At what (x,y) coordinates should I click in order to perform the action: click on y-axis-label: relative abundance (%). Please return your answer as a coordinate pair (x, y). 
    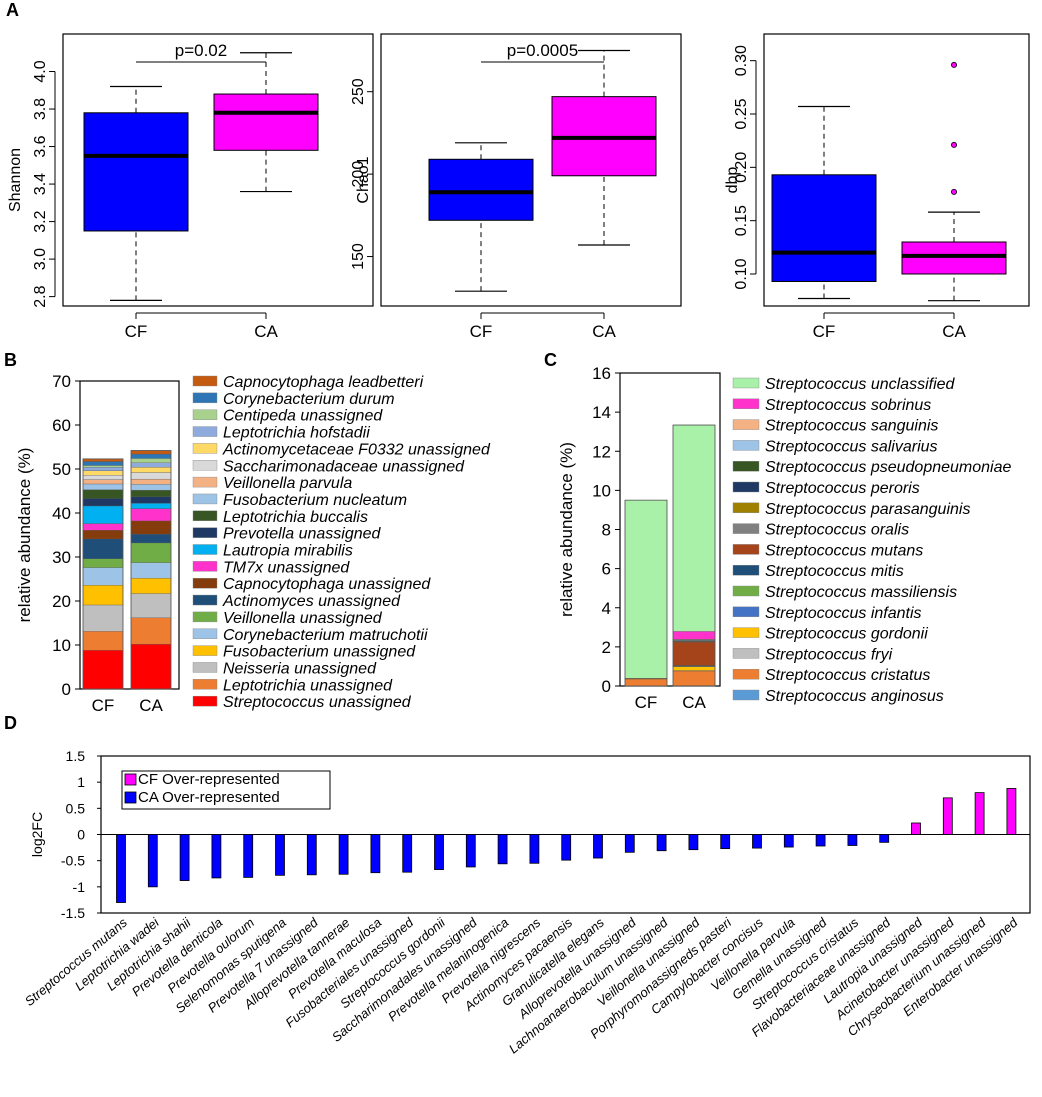
    Looking at the image, I should click on (566, 529).